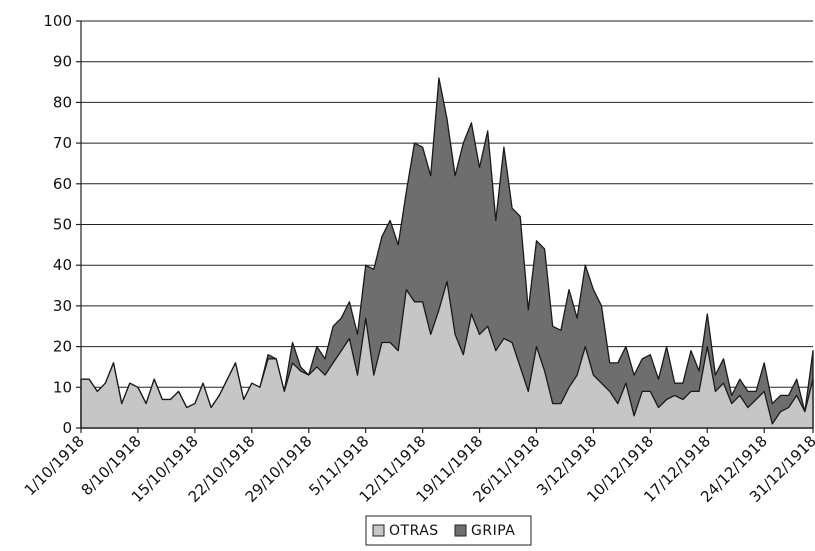 This screenshot has height=551, width=815. I want to click on y-tick-label-100: 100, so click(57, 21).